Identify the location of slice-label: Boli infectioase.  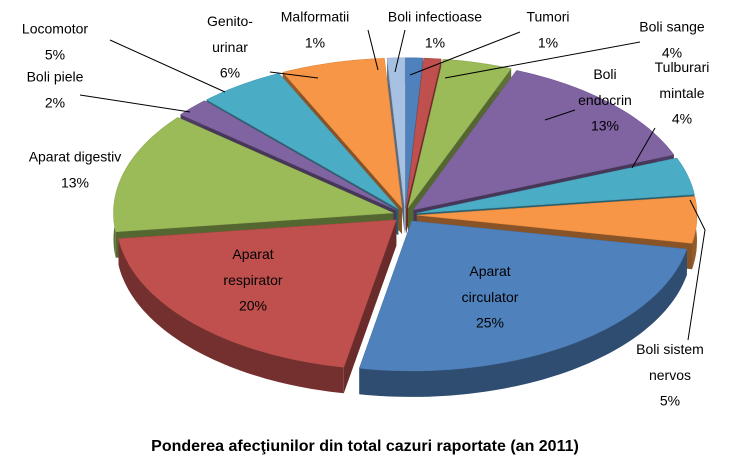
(435, 17).